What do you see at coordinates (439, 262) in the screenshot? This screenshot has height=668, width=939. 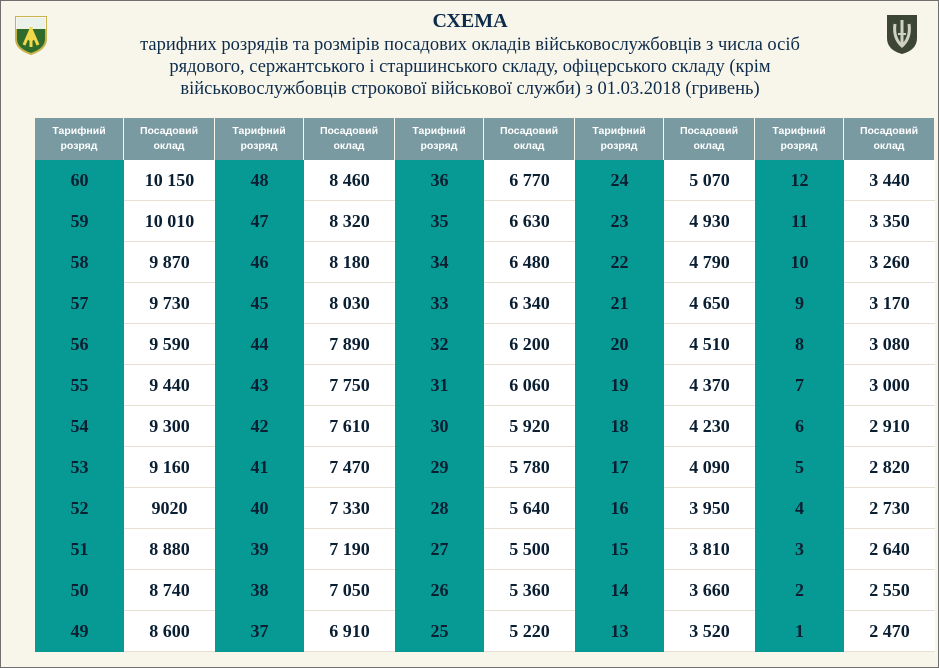 I see `grade-cell: 34` at bounding box center [439, 262].